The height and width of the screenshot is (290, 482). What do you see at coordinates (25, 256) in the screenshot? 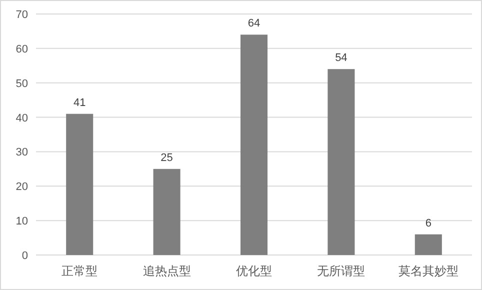
I see `y-tick-label: 0` at bounding box center [25, 256].